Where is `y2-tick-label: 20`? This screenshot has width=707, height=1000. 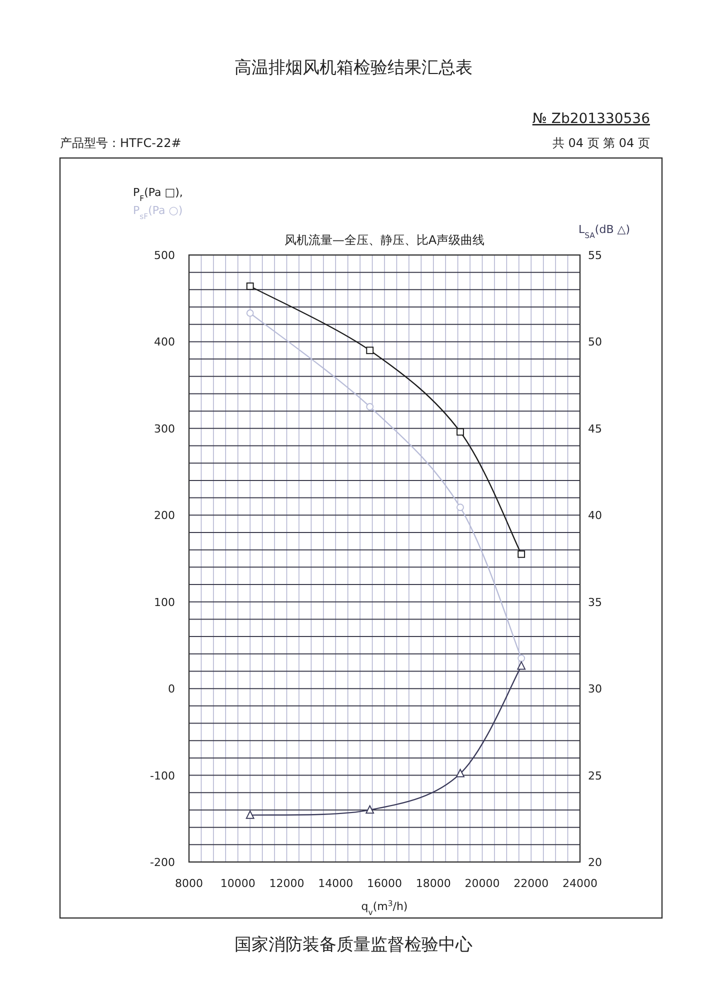
y2-tick-label: 20 is located at coordinates (595, 862).